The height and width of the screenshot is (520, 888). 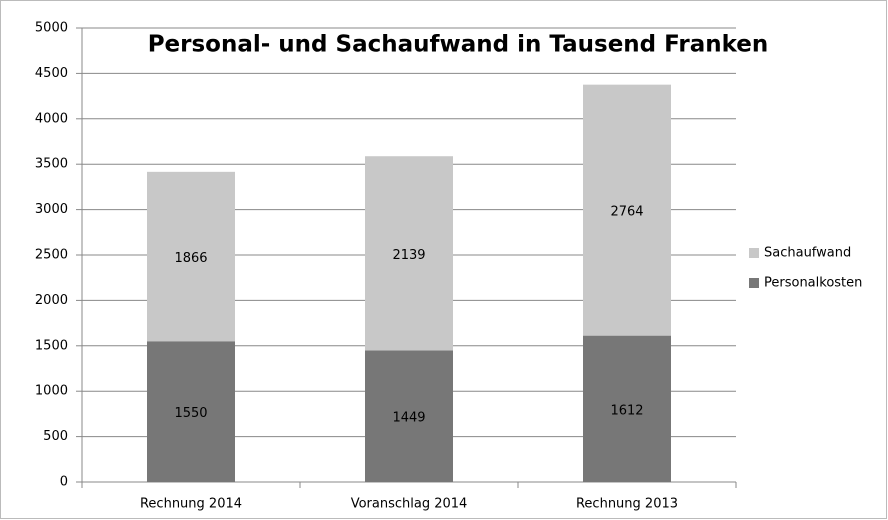 What do you see at coordinates (51, 345) in the screenshot?
I see `y-tick-label: 1500` at bounding box center [51, 345].